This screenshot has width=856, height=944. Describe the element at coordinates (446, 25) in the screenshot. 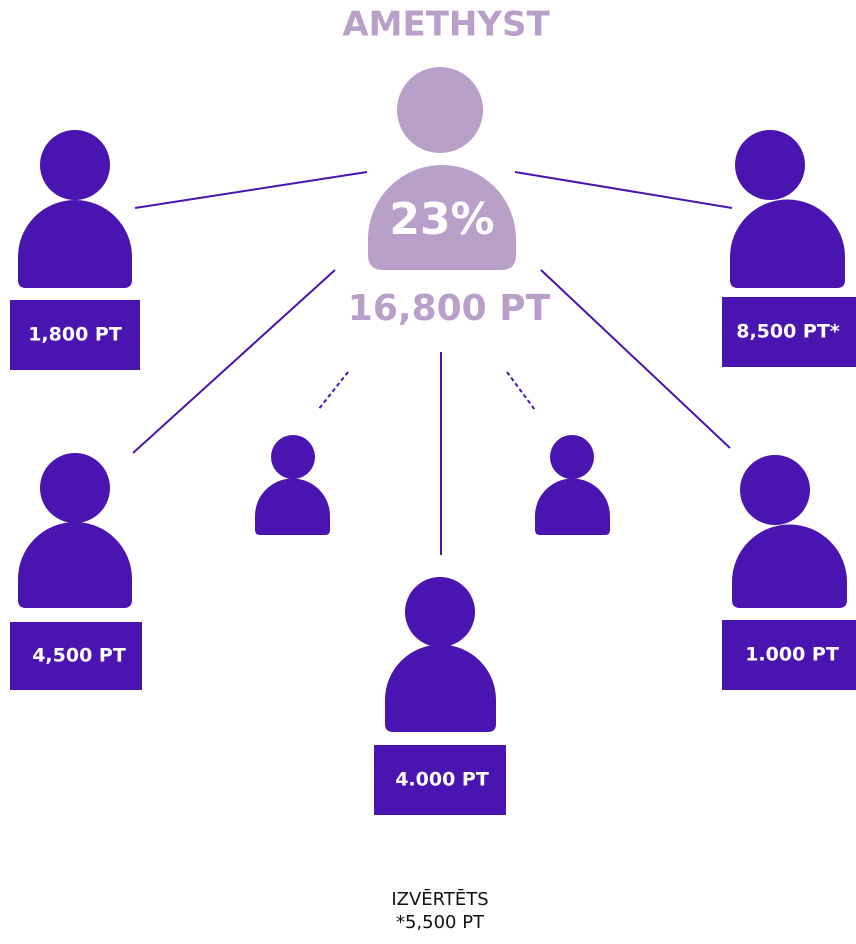

I see `title: AMETHYST` at that location.